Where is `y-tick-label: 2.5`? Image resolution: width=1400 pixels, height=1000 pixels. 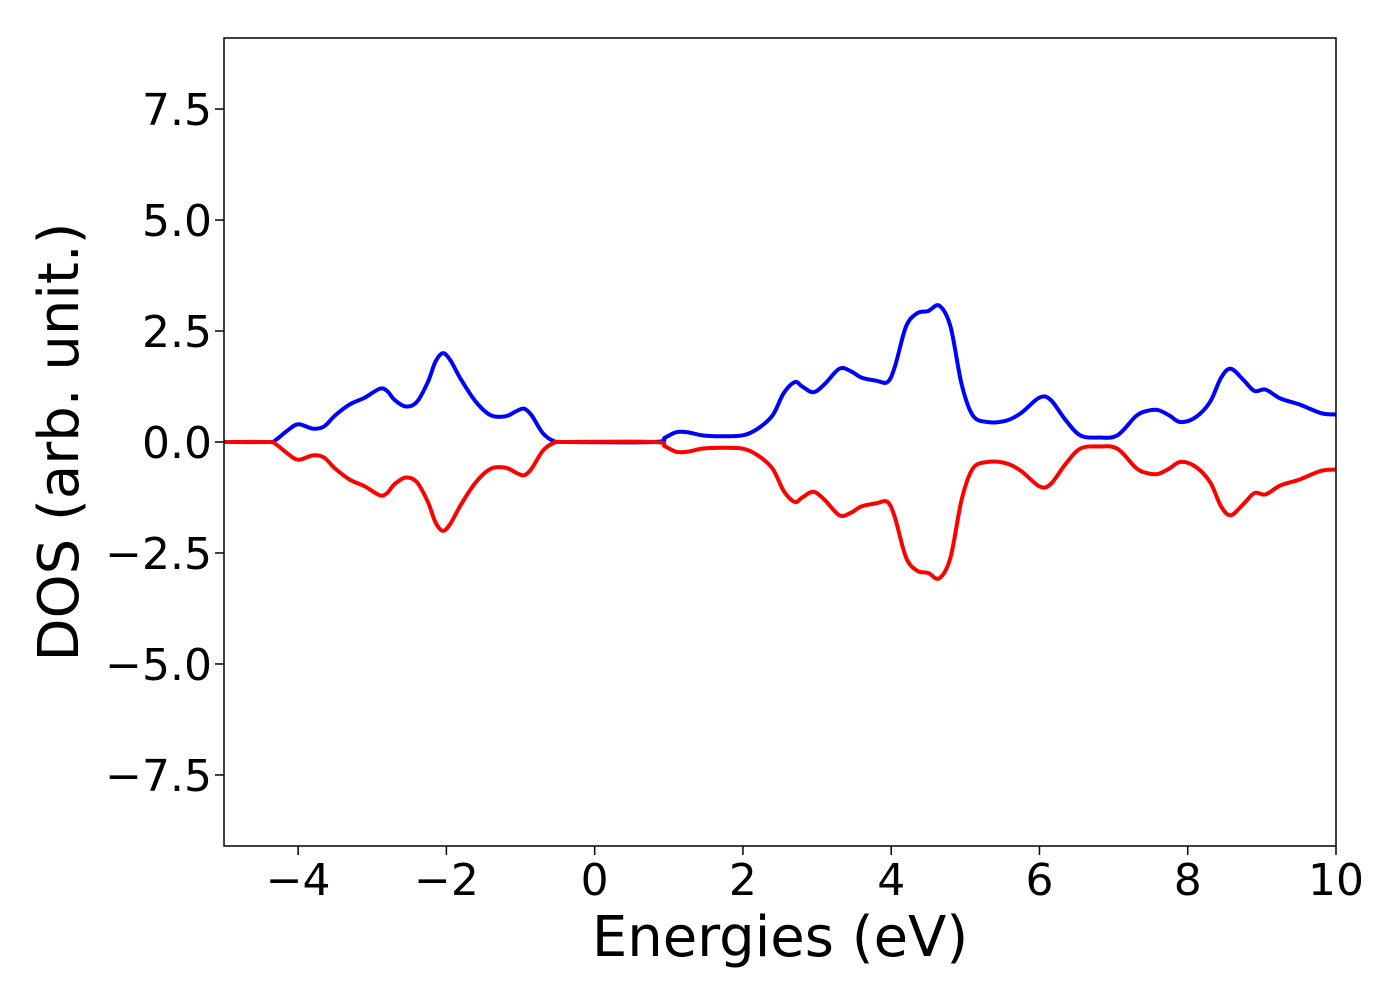 y-tick-label: 2.5 is located at coordinates (177, 332).